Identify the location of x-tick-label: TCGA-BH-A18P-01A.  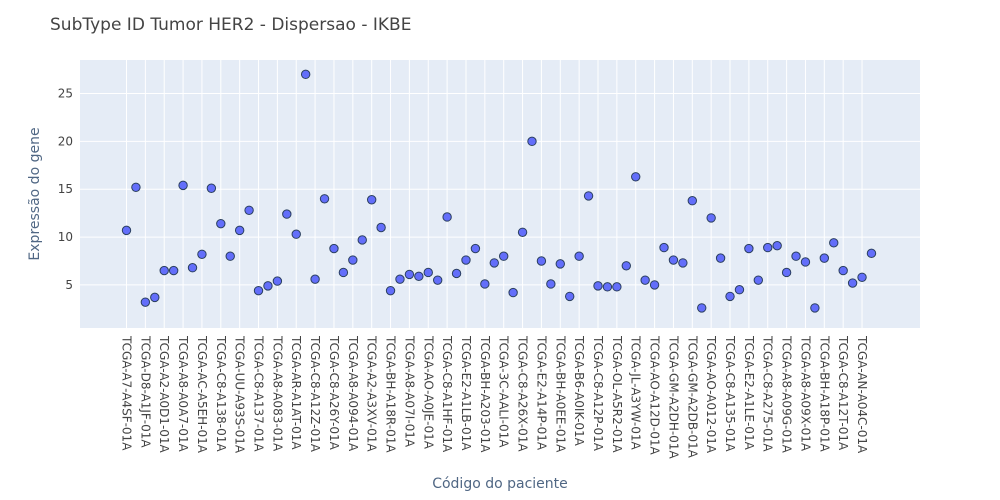
(824, 394).